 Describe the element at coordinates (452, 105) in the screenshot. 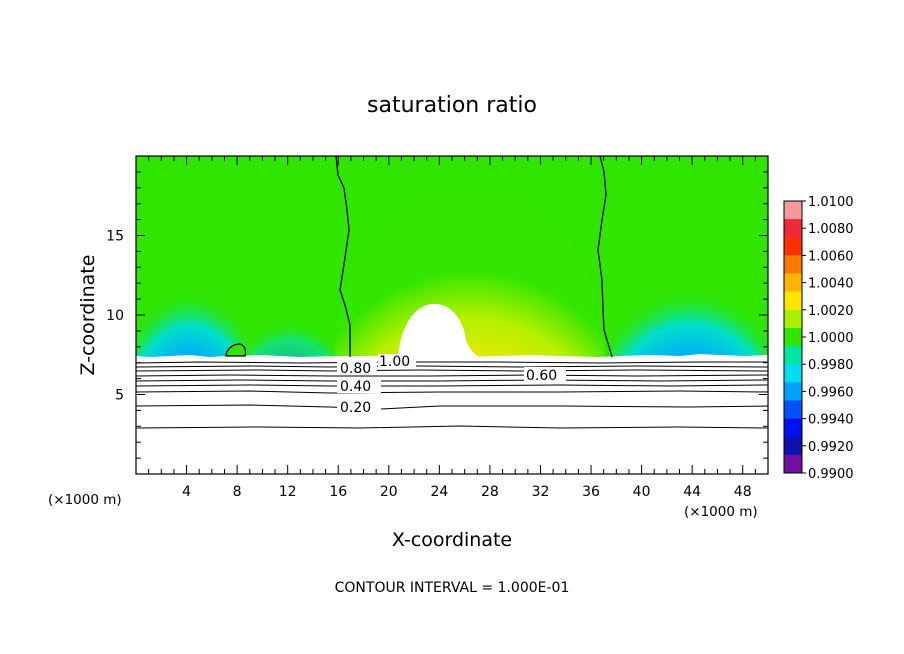

I see `chart-title: saturation ratio` at that location.